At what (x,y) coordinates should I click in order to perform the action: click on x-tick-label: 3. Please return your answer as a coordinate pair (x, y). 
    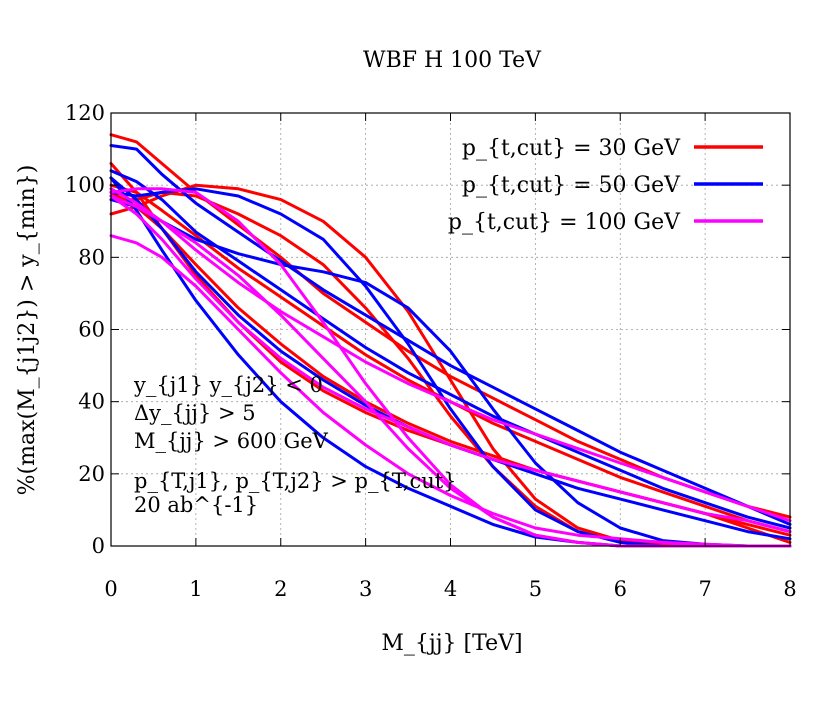
    Looking at the image, I should click on (365, 589).